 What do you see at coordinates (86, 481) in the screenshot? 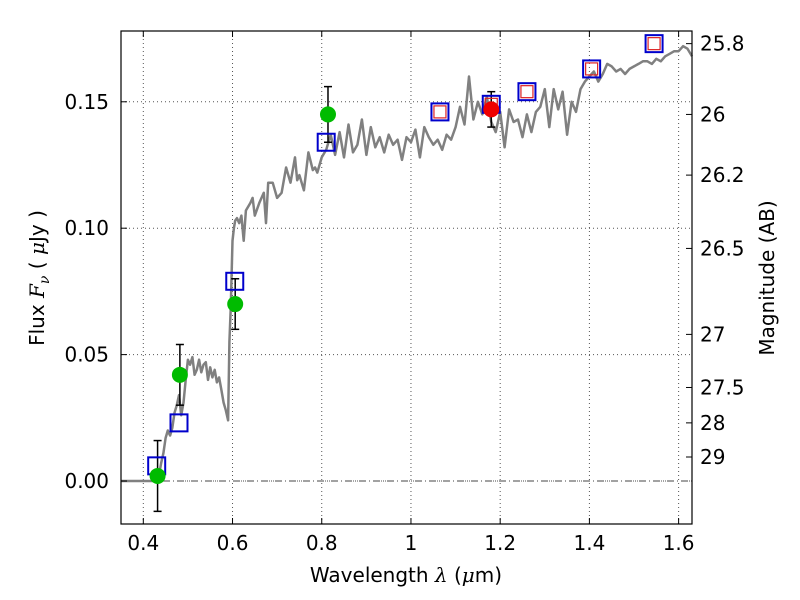
I see `y-tick-label: 0.00` at bounding box center [86, 481].